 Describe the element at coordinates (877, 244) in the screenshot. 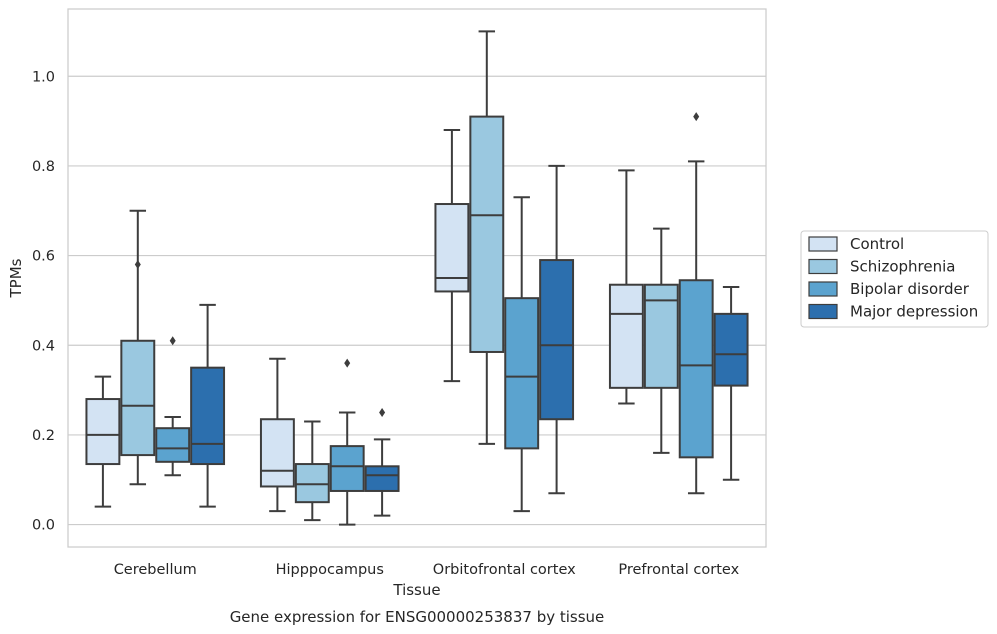

I see `legend-label: Control` at that location.